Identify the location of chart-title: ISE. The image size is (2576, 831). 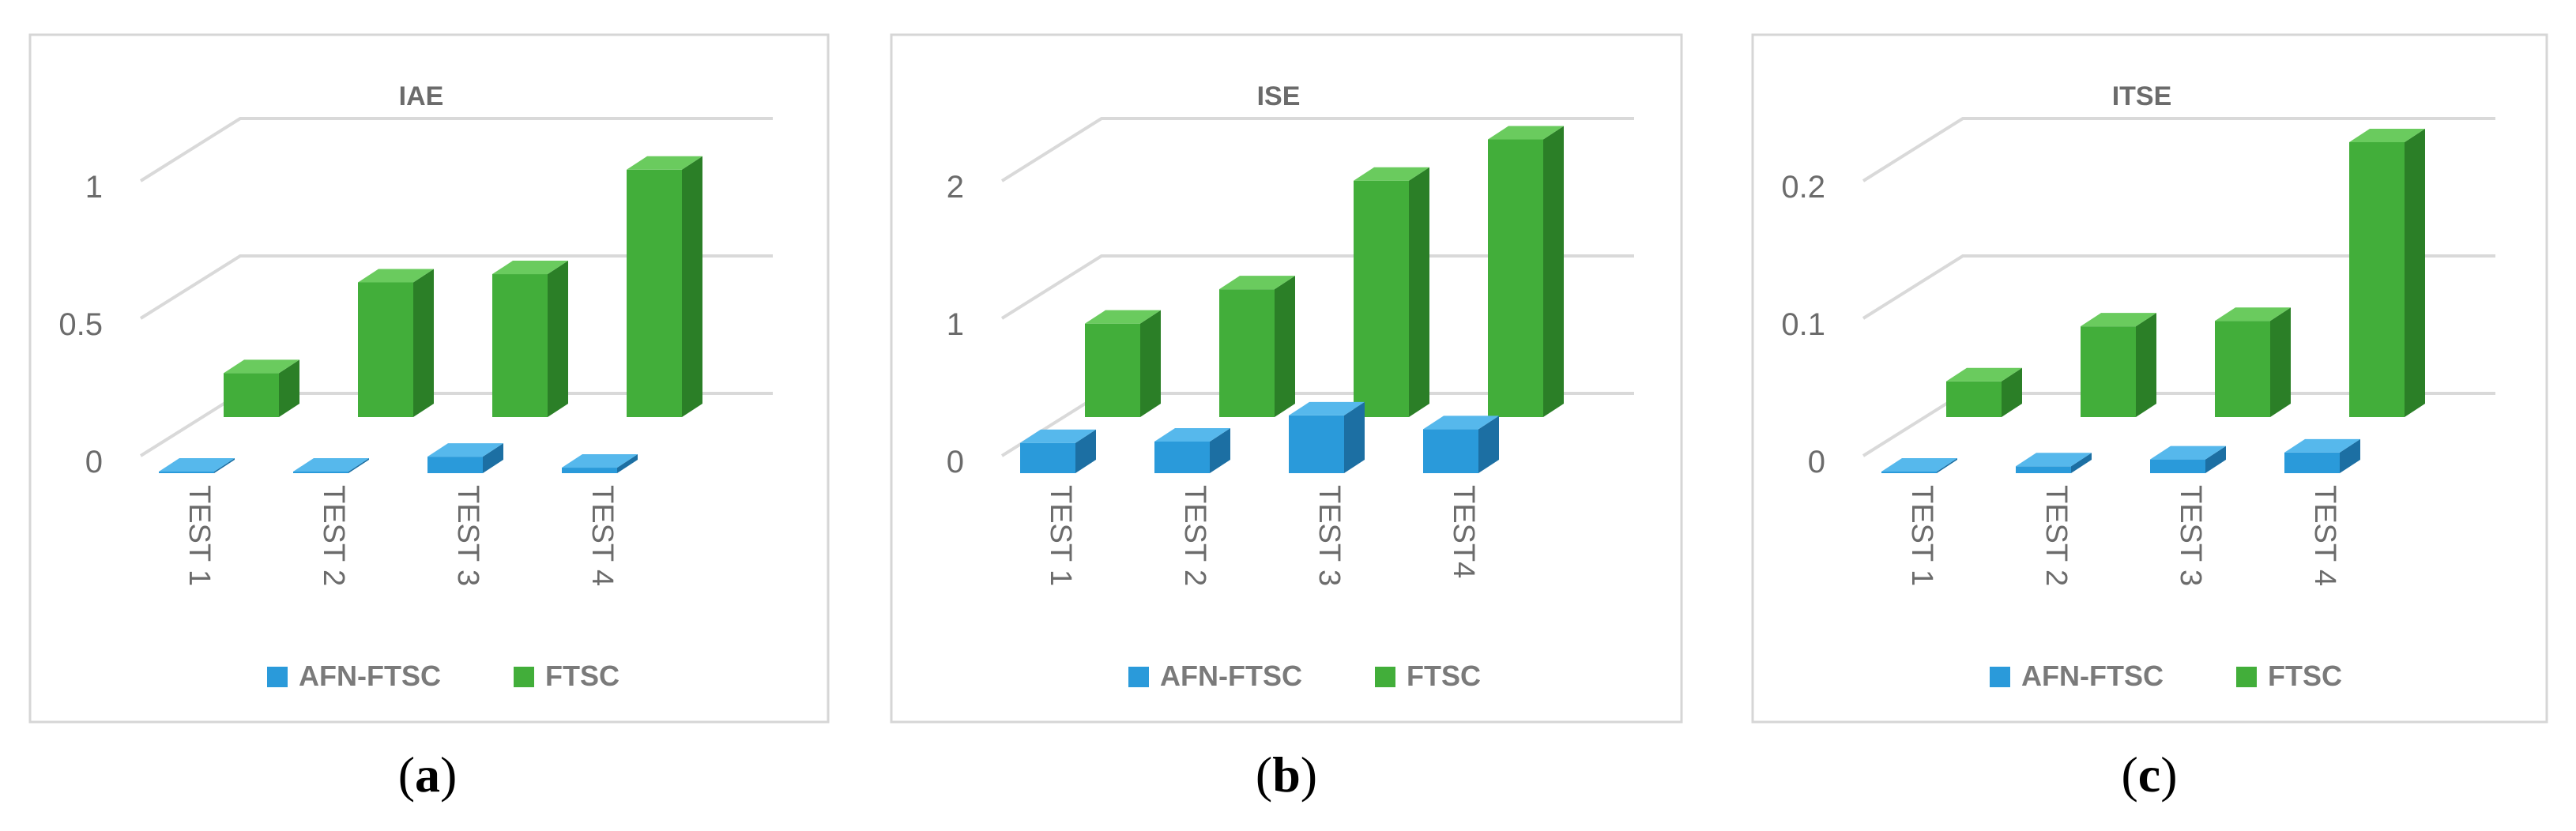
(1279, 96).